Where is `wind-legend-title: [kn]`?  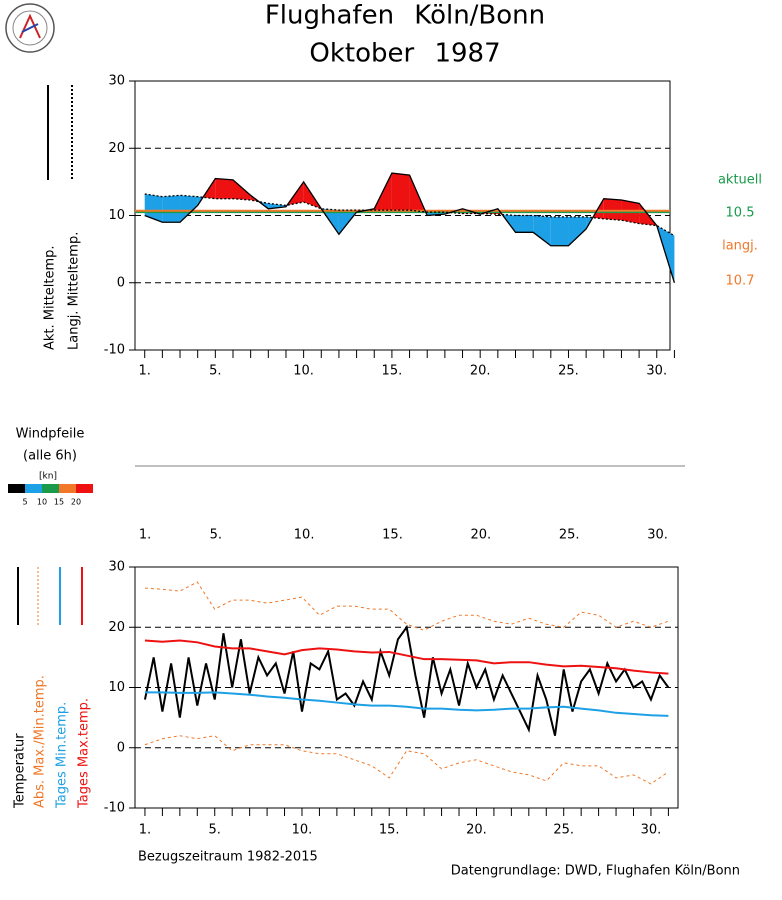
wind-legend-title: [kn] is located at coordinates (48, 477).